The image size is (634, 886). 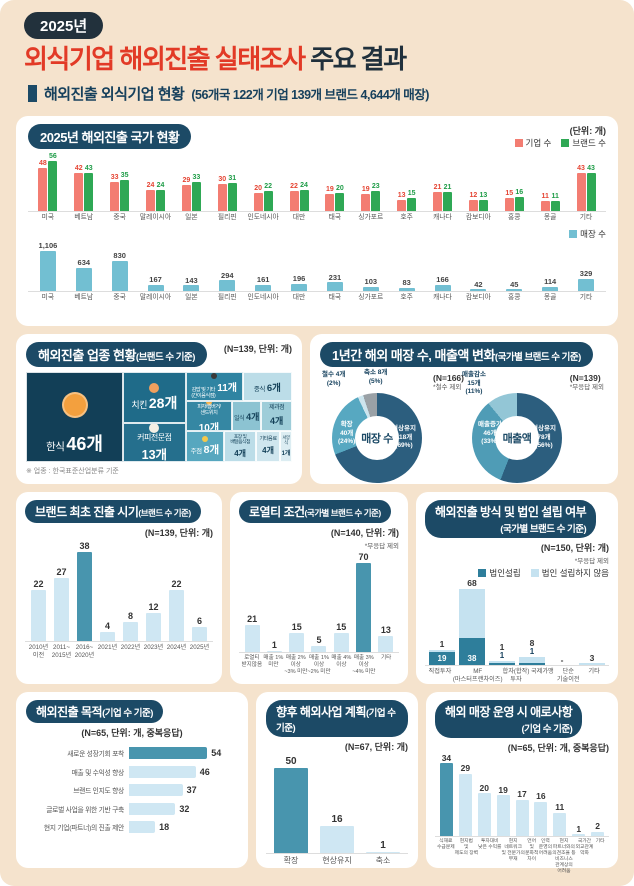 I want to click on bar-column: 33, so click(x=196, y=193).